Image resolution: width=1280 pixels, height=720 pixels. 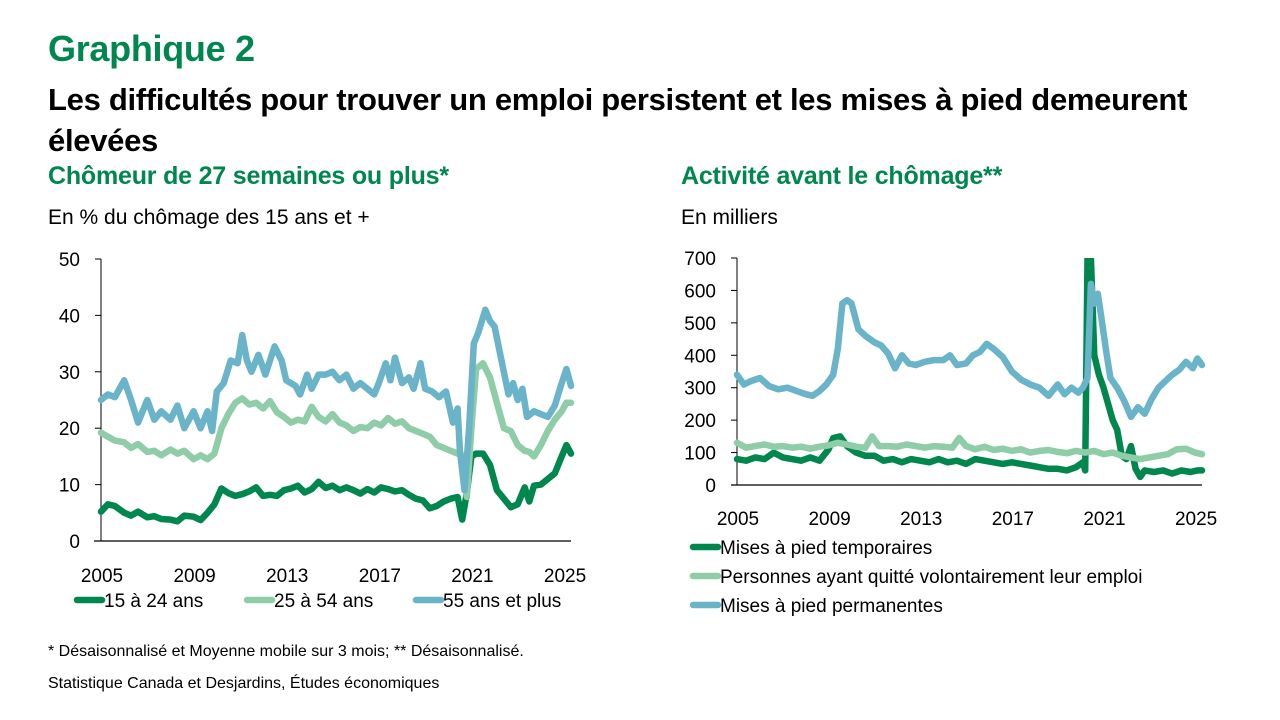 I want to click on y-tick-label: 300, so click(x=700, y=389).